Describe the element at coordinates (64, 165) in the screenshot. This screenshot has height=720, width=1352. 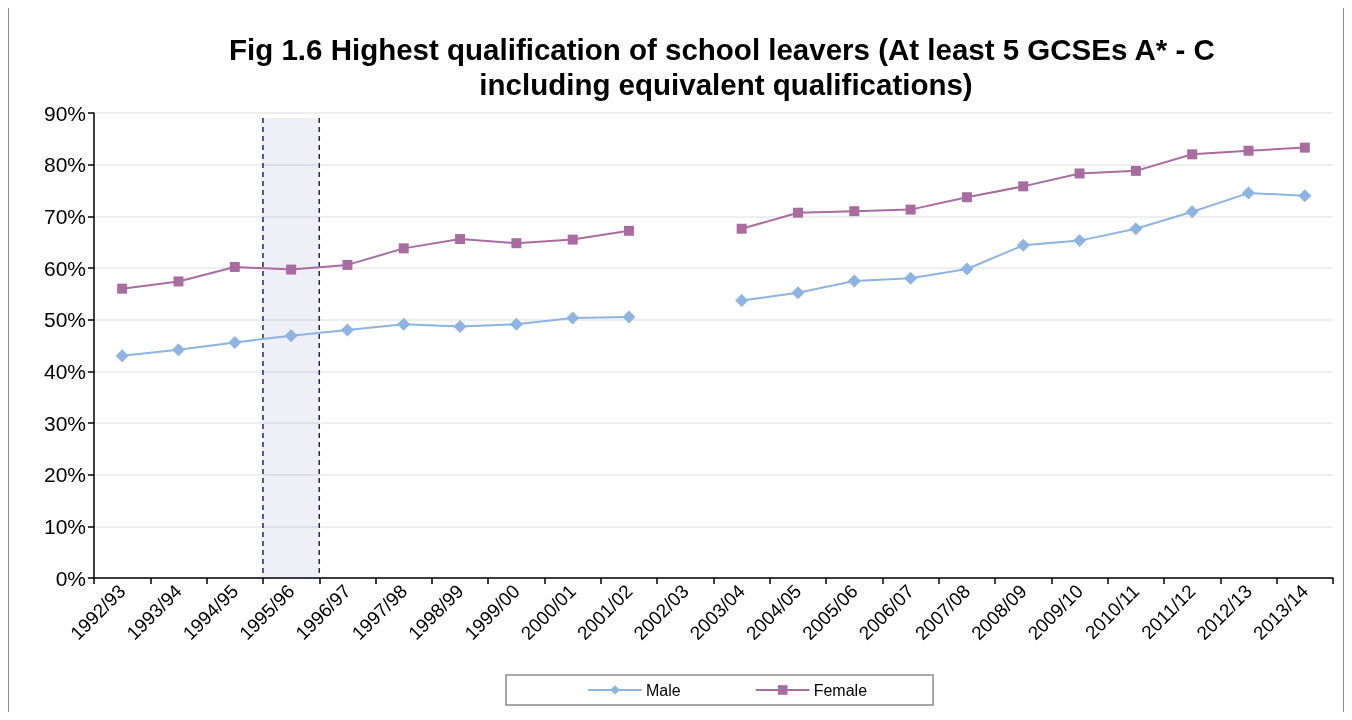
I see `y-tick-label: 80%` at that location.